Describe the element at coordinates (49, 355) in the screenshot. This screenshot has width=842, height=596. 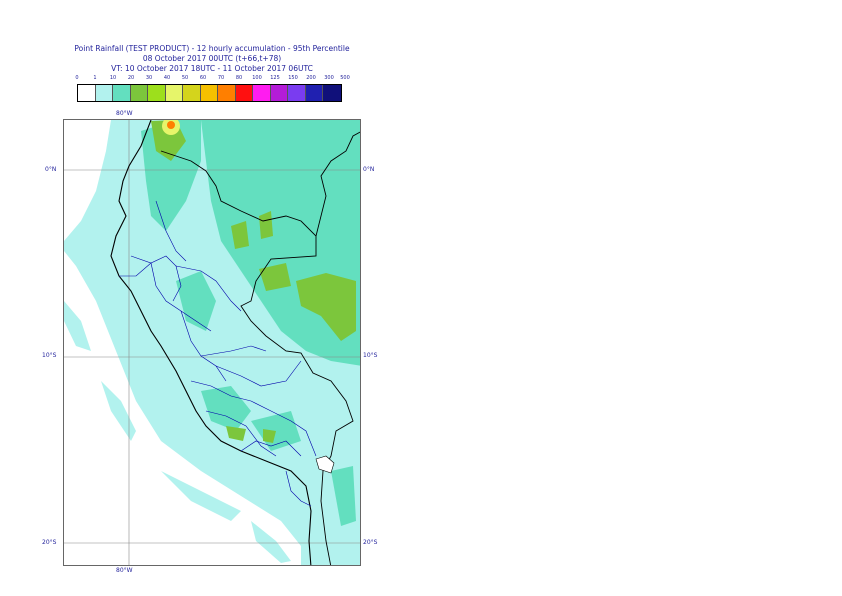
I see `lat-label-left-10s: 10°S` at that location.